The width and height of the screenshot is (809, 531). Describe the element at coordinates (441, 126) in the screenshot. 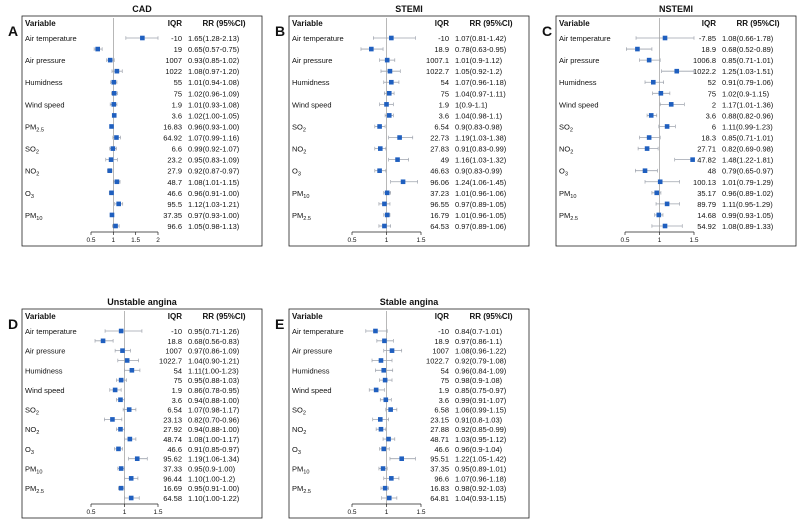

I see `iqr-value: 6.54` at that location.